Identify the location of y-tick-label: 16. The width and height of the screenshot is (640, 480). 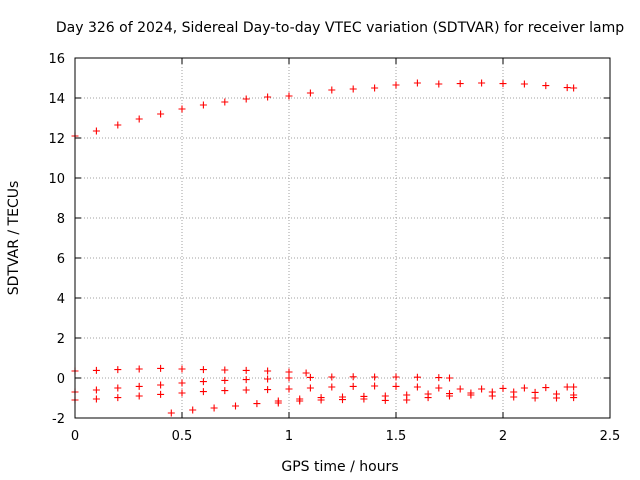
(56, 59).